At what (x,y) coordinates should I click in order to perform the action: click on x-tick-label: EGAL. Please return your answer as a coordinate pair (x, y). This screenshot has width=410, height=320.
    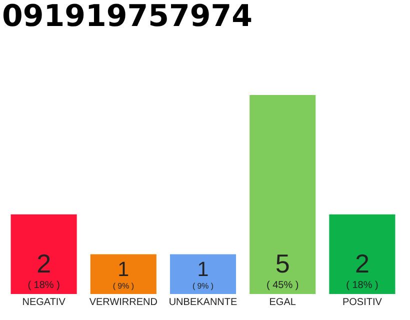
    Looking at the image, I should click on (282, 302).